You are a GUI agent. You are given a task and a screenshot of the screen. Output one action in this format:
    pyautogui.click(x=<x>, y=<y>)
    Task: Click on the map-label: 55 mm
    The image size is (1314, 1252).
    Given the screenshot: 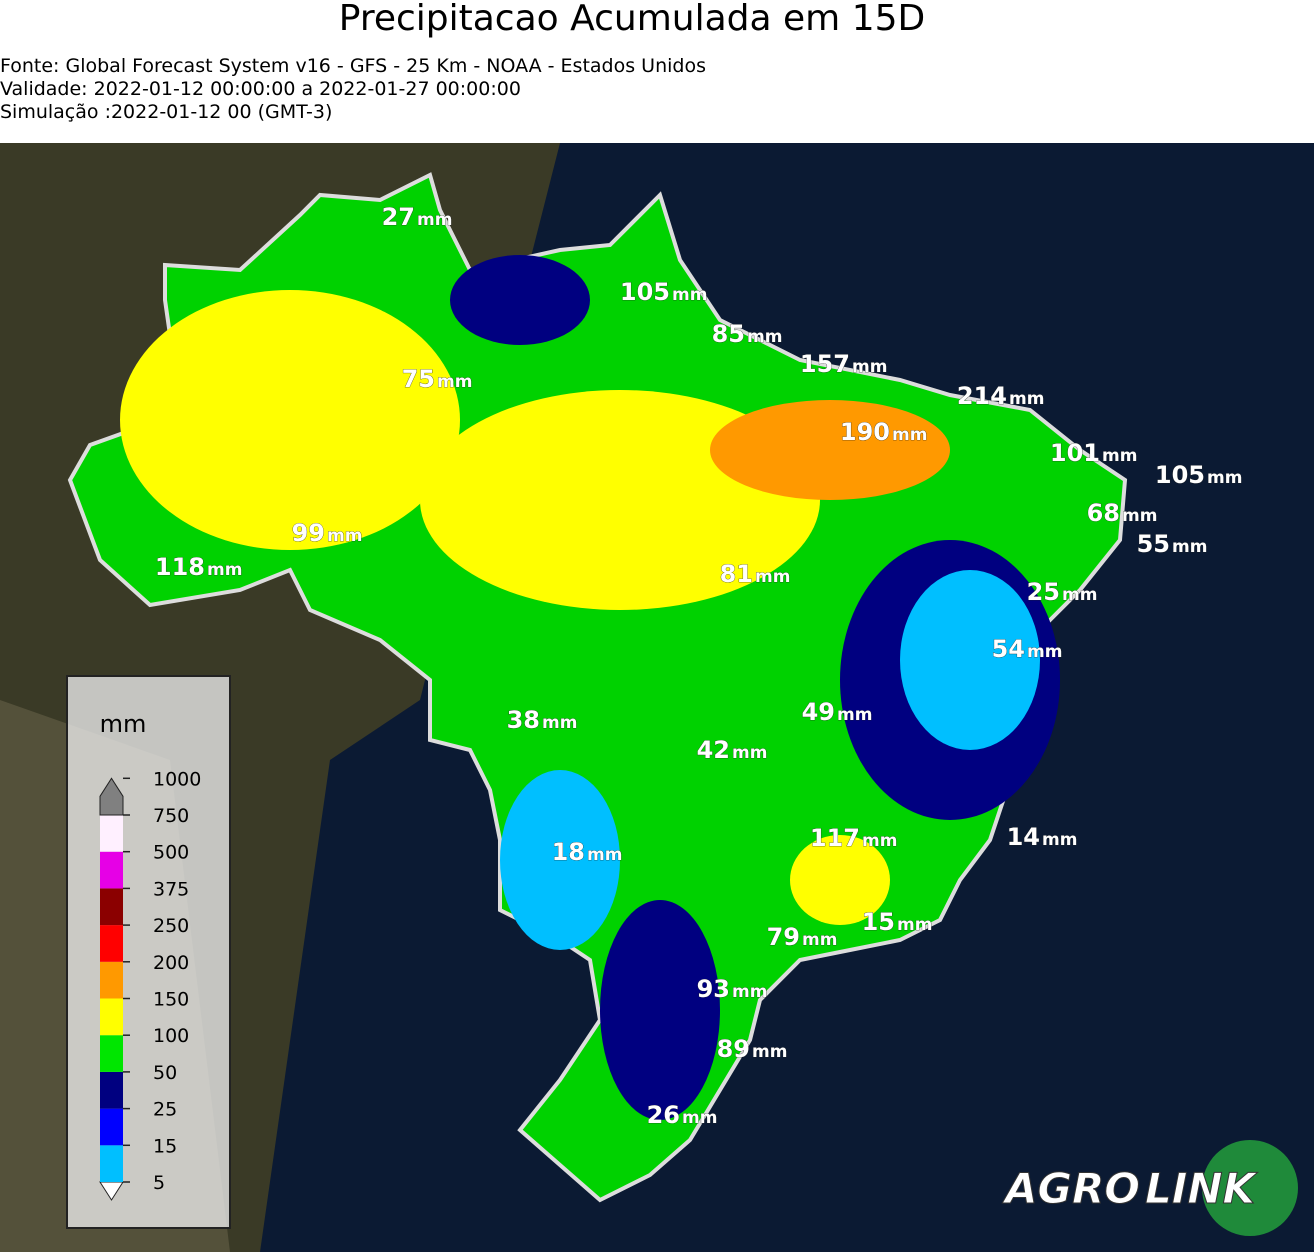 What is the action you would take?
    pyautogui.click(x=1171, y=544)
    